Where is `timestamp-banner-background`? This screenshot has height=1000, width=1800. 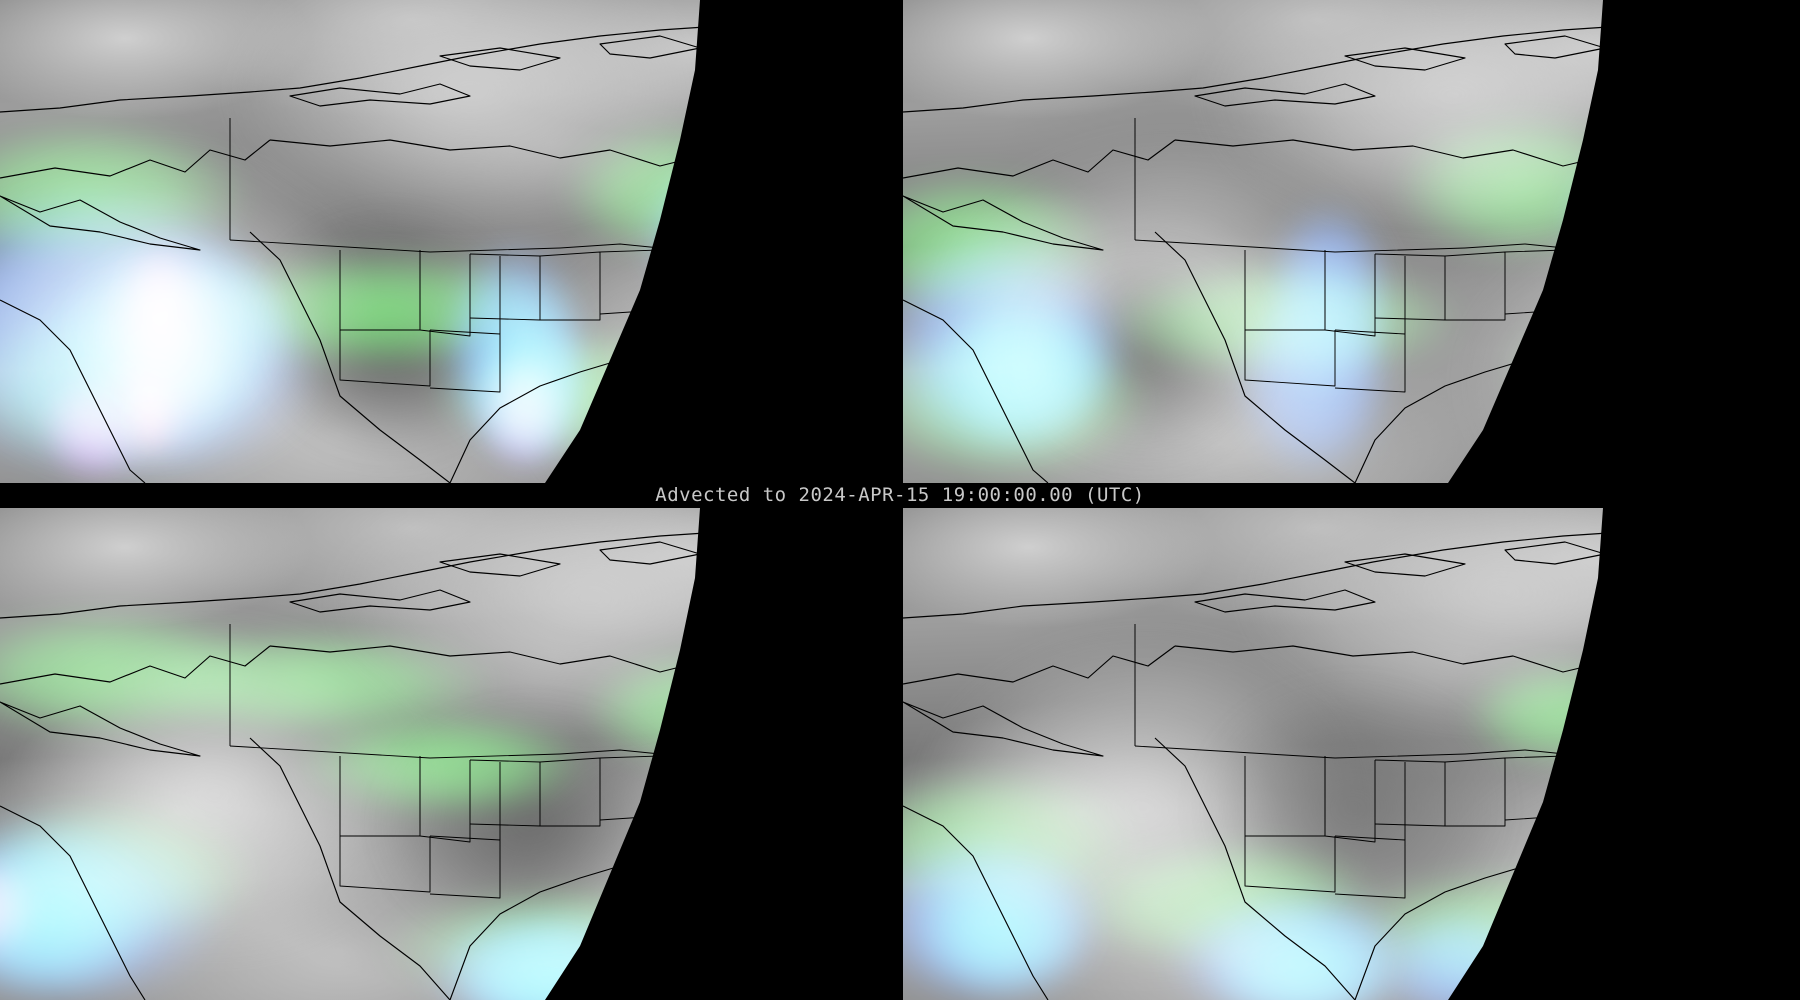 timestamp-banner-background is located at coordinates (900, 495).